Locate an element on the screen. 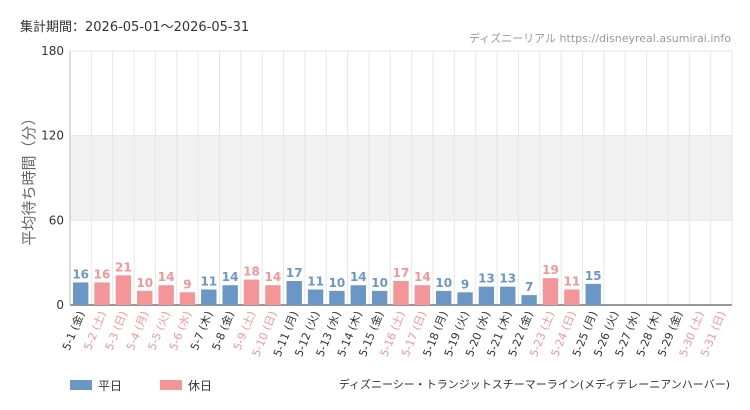  legend-label-weekday: 平日 is located at coordinates (110, 386).